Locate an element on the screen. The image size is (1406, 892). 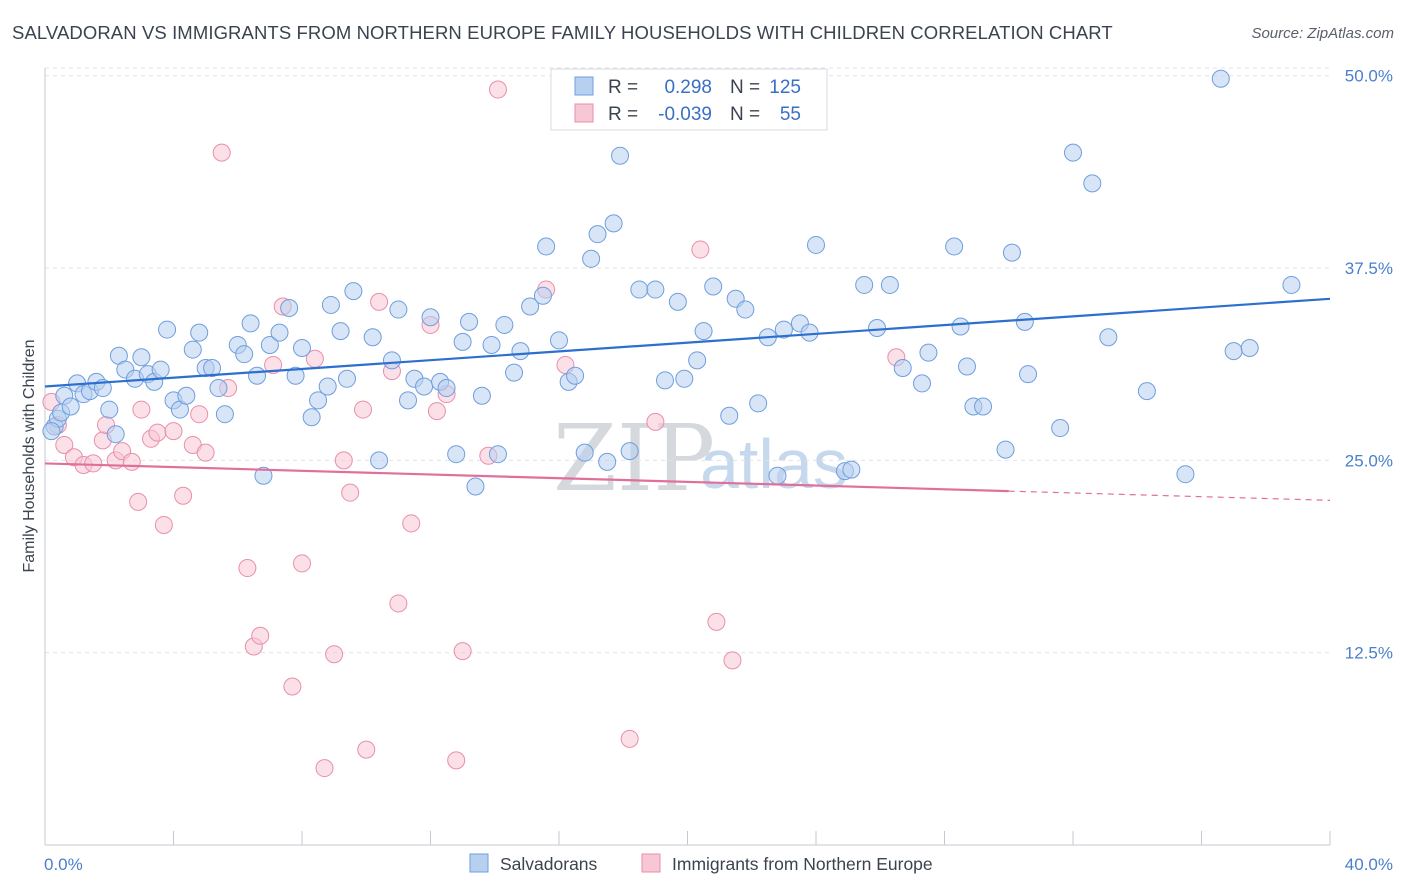
legend-n-label-2: N = is located at coordinates (745, 114).